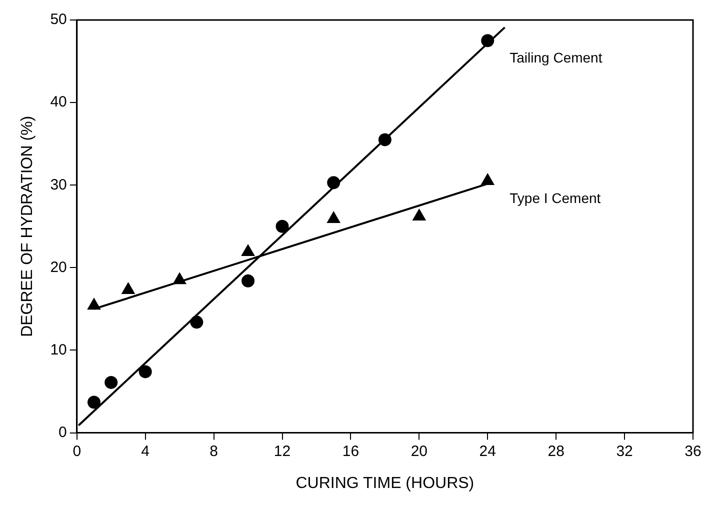  I want to click on series-label: Tailing Cement, so click(556, 58).